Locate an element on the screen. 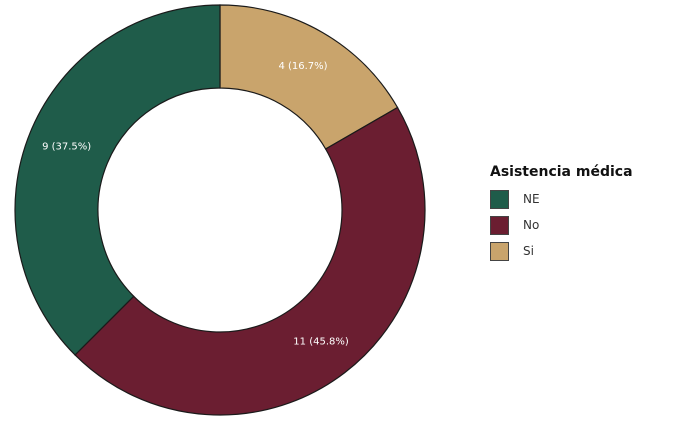 This screenshot has width=675, height=421. slice-label-si: 4 (16.7%) is located at coordinates (302, 66).